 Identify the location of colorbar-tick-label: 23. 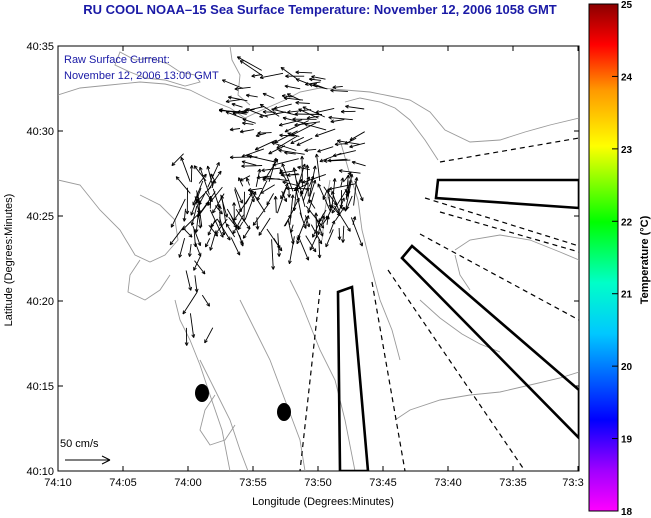
(627, 150).